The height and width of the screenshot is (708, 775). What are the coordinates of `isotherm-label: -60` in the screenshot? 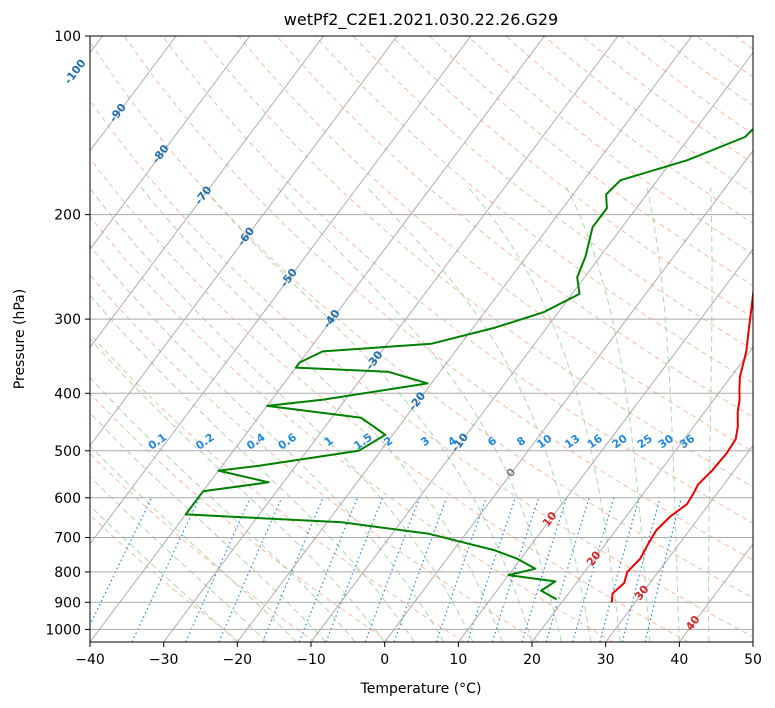 It's located at (246, 236).